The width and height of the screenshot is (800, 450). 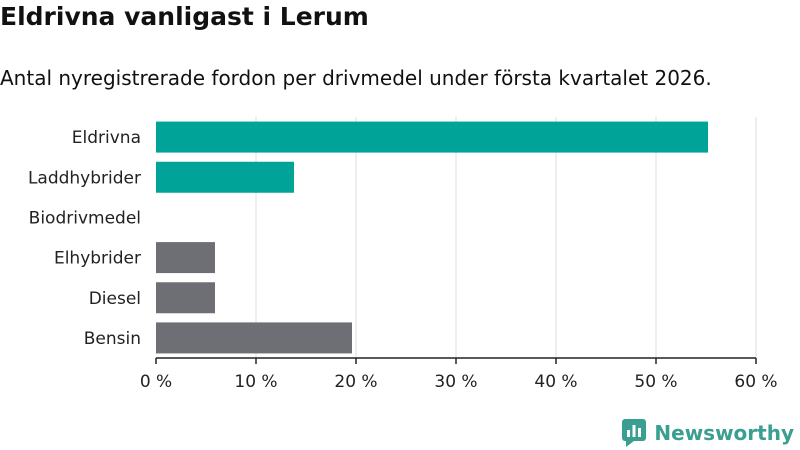 I want to click on x-tick-label-1: 10 %, so click(x=255, y=382).